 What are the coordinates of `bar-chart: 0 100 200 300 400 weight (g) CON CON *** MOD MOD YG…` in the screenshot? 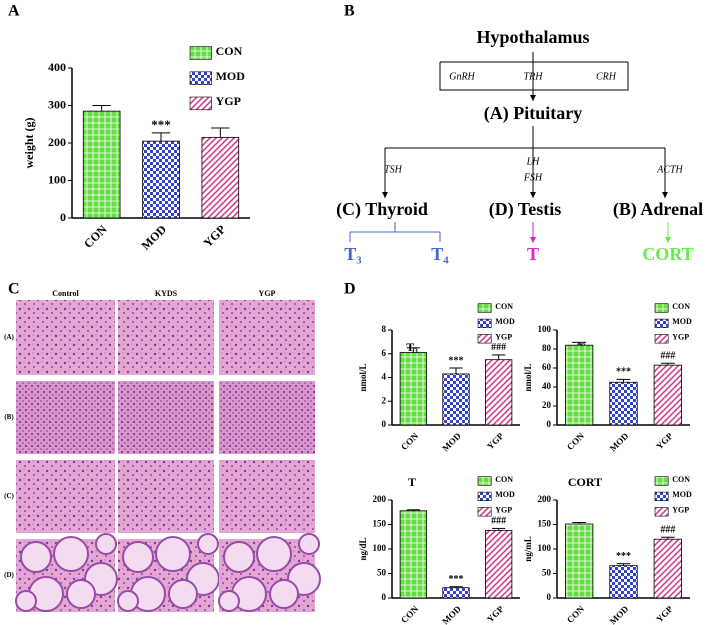 It's located at (136, 148).